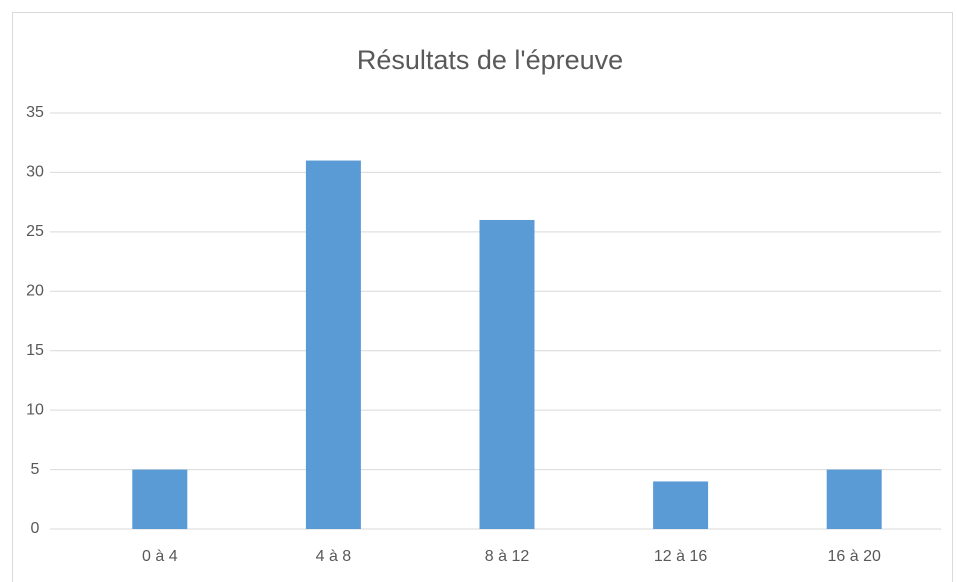  What do you see at coordinates (507, 556) in the screenshot?
I see `x-tick-label: 8 à 12` at bounding box center [507, 556].